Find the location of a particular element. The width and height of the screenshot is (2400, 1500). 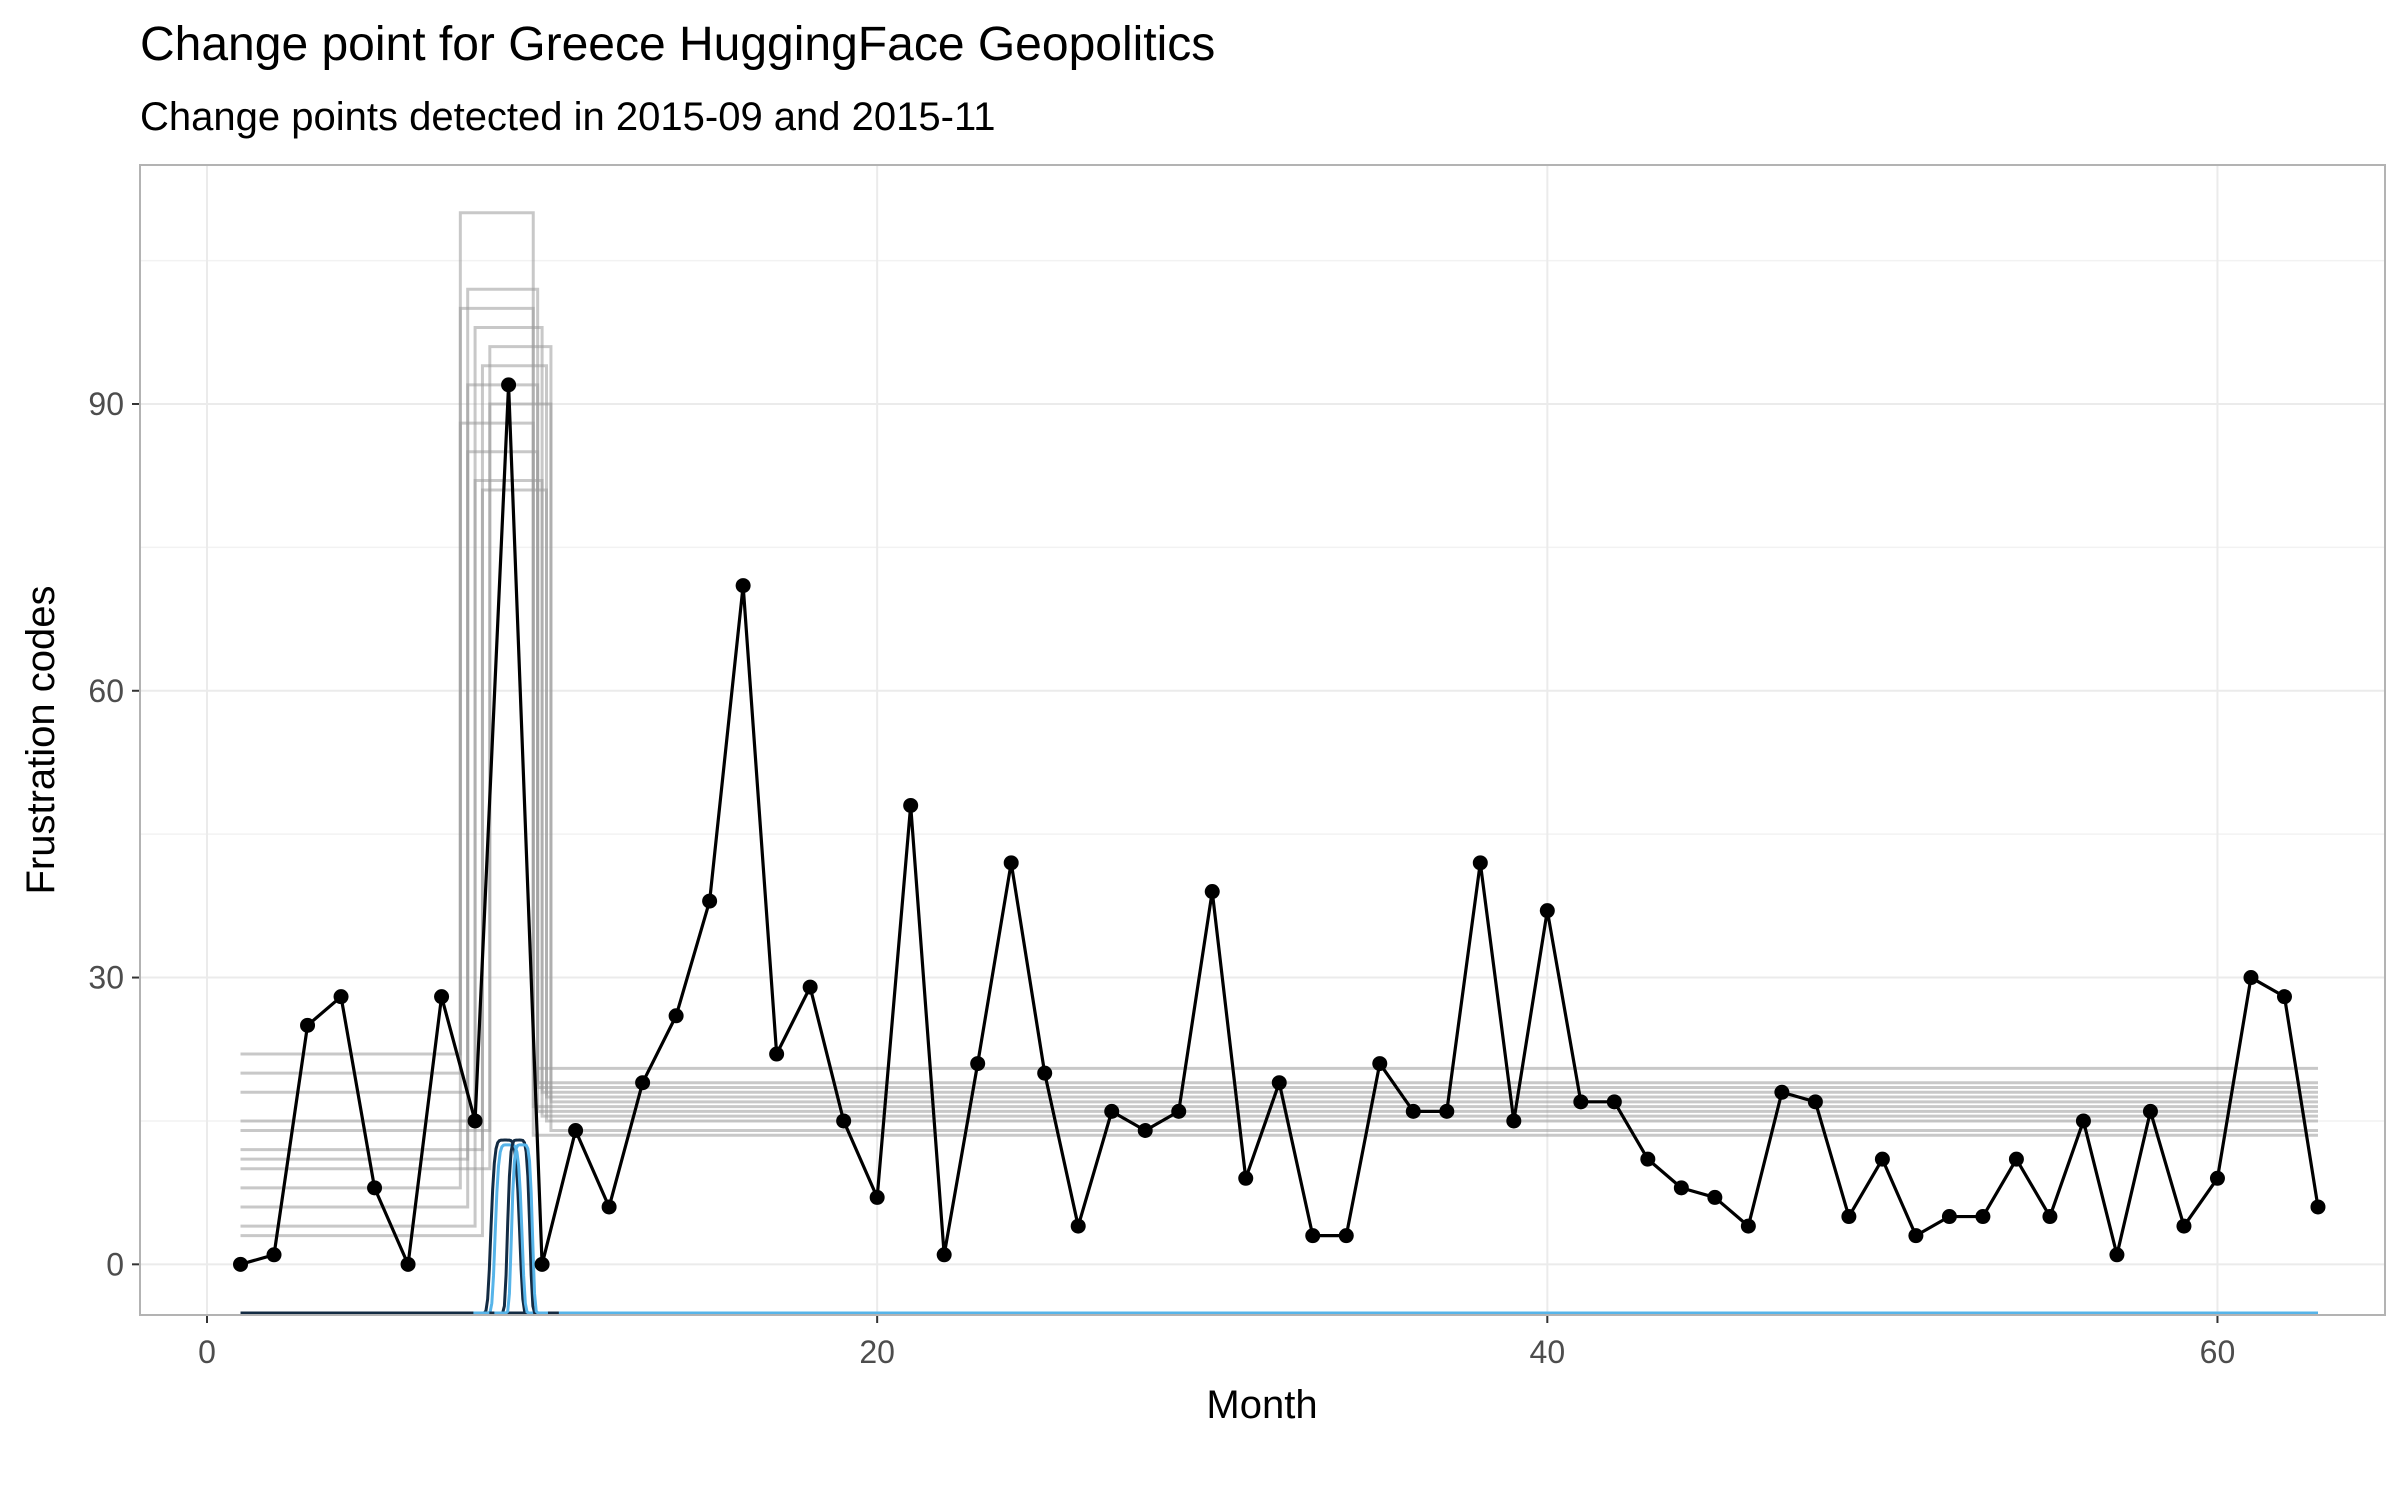

x-tick-label: 0 is located at coordinates (207, 1352).